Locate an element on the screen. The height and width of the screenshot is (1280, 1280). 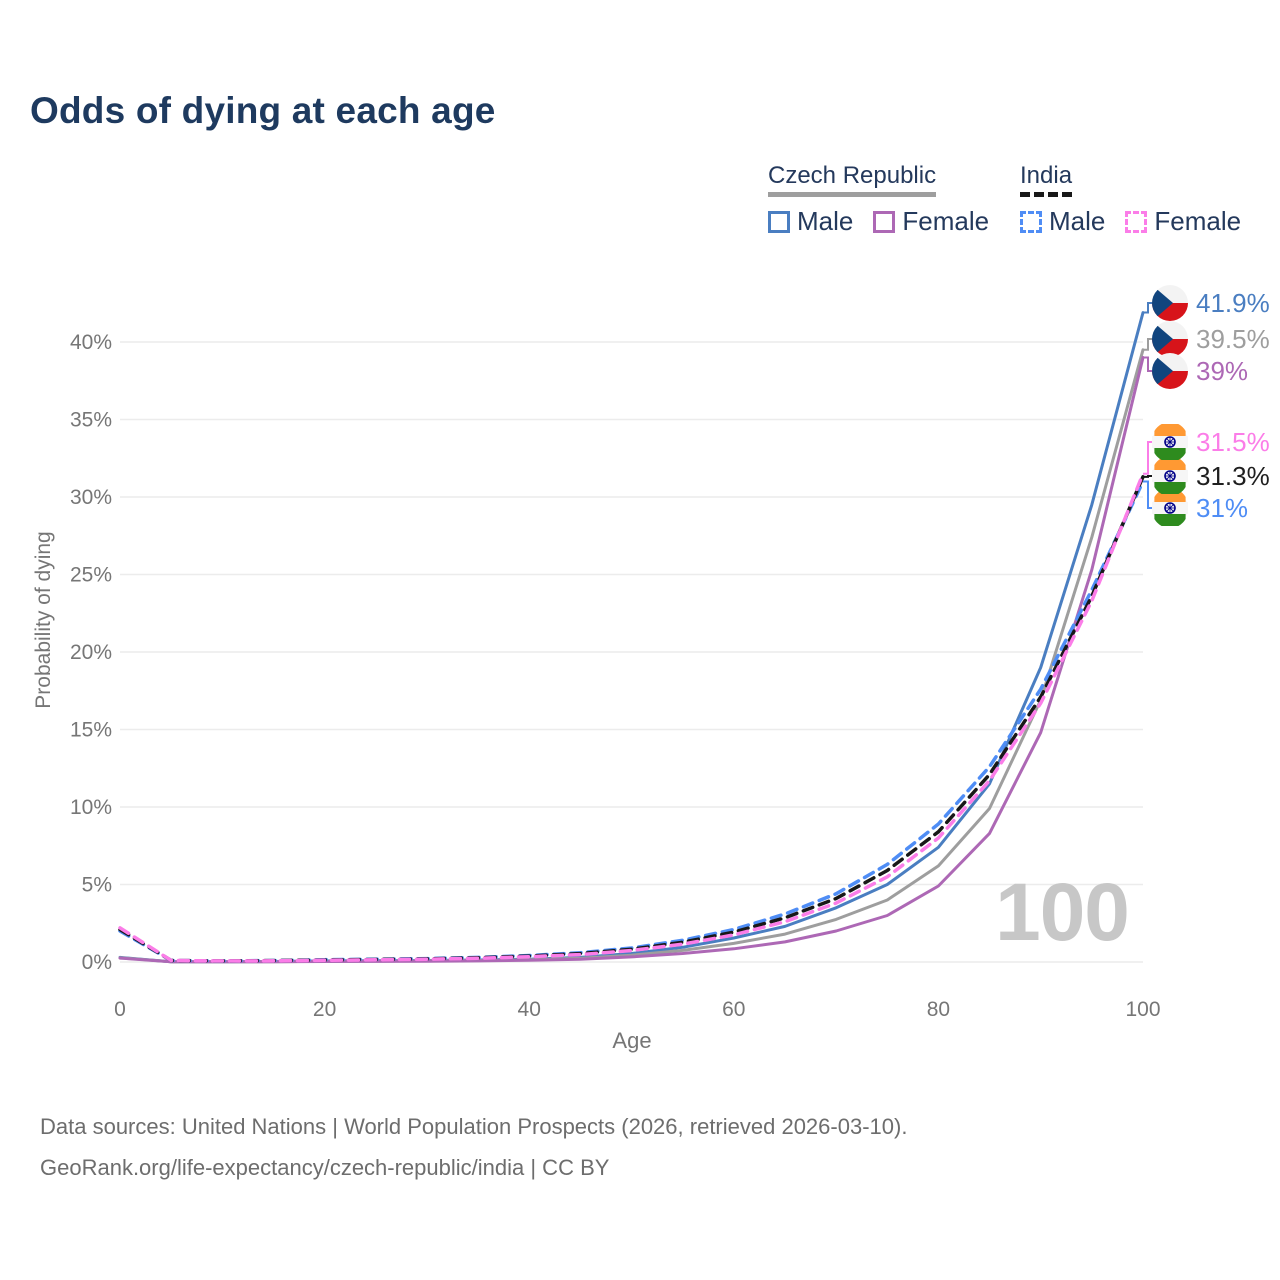
x-tick-label: 40 is located at coordinates (529, 1009).